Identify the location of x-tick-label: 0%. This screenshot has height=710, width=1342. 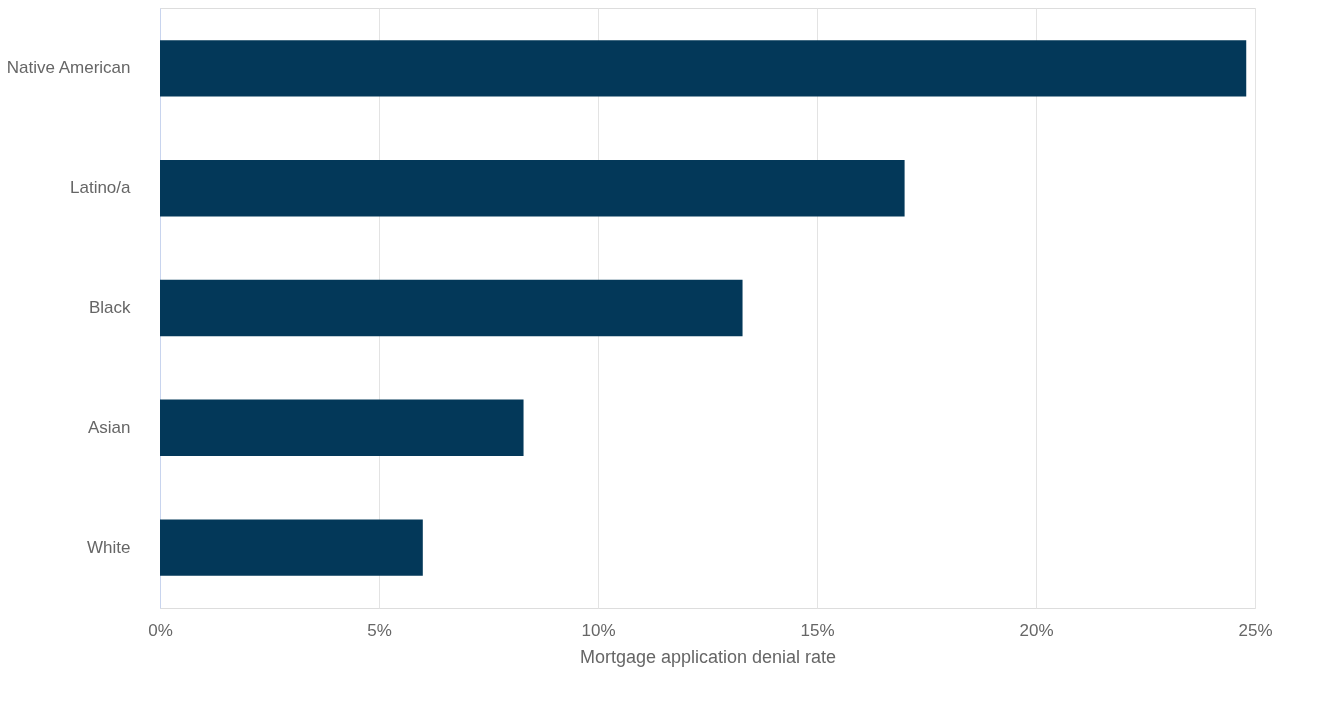
(160, 630).